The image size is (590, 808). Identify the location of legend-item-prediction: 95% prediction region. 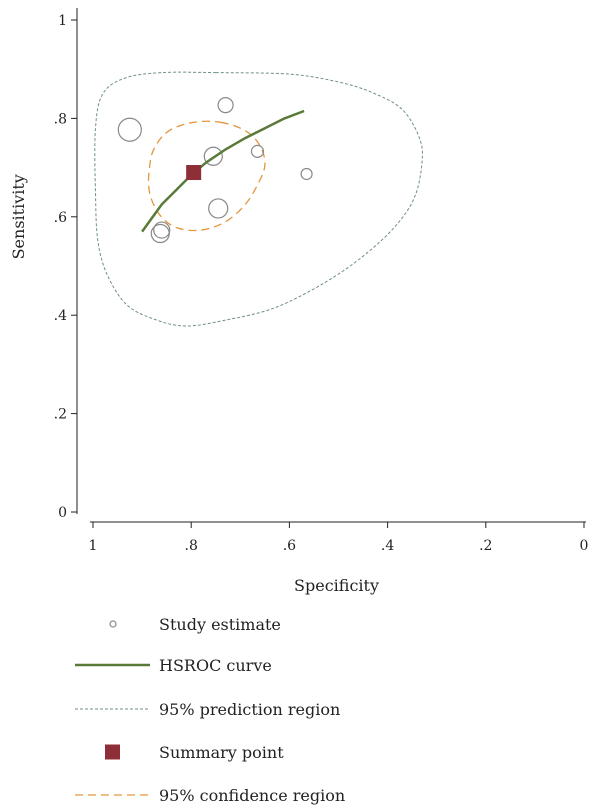
(207, 709).